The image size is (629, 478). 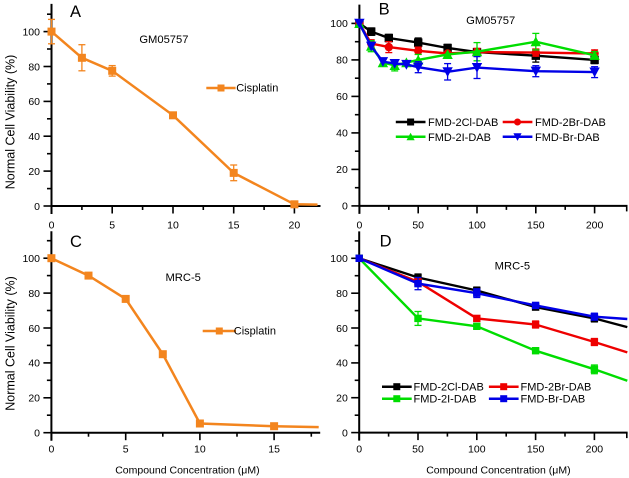 What do you see at coordinates (76, 242) in the screenshot?
I see `svg-text: C` at bounding box center [76, 242].